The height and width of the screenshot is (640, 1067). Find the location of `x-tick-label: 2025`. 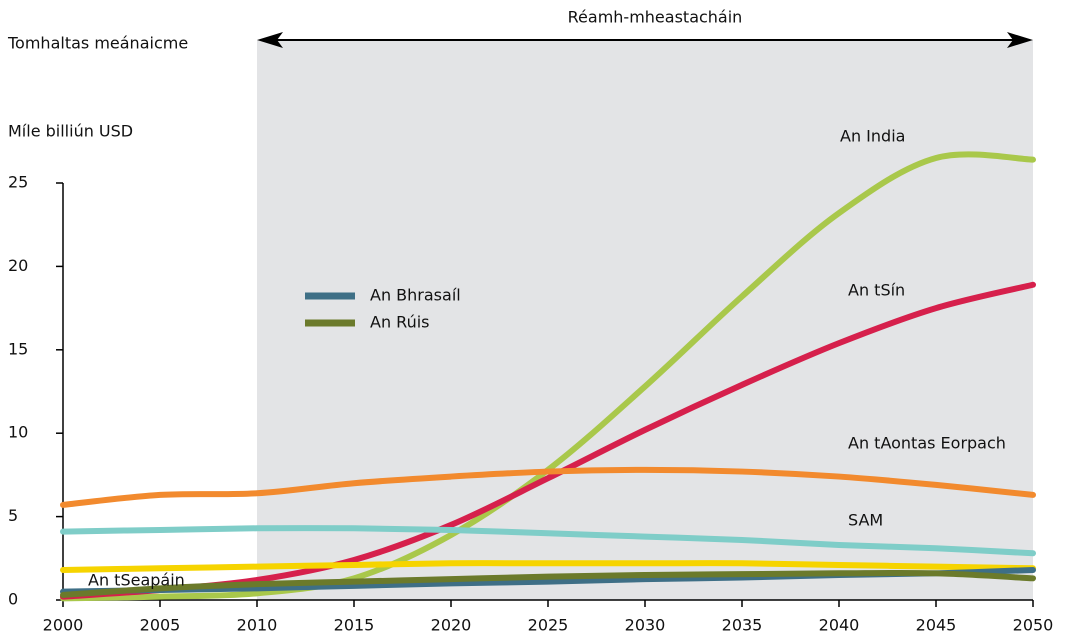

x-tick-label: 2025 is located at coordinates (548, 625).